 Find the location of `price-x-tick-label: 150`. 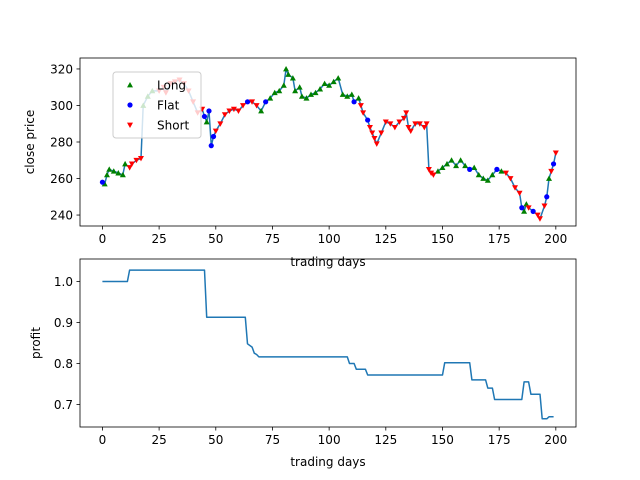

price-x-tick-label: 150 is located at coordinates (442, 239).